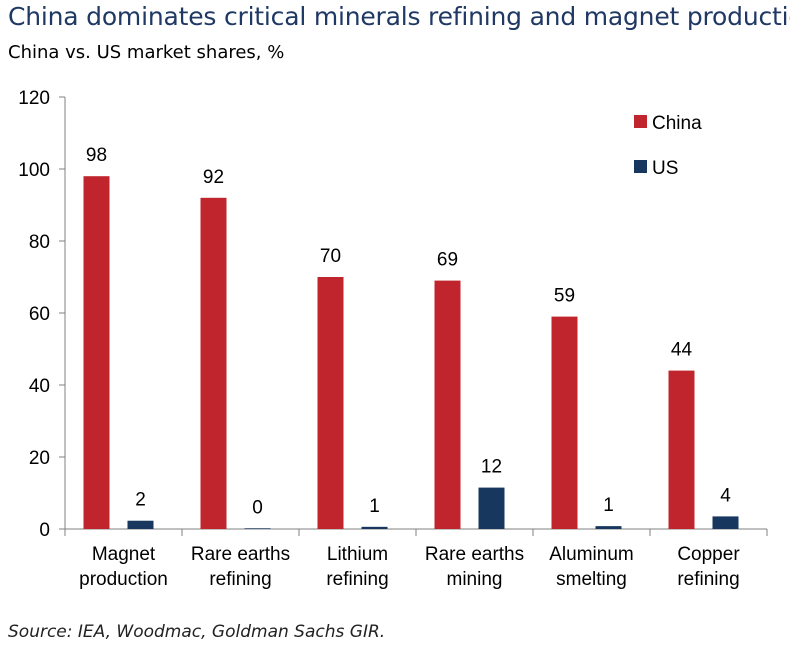 The height and width of the screenshot is (655, 790). Describe the element at coordinates (39, 242) in the screenshot. I see `y-tick-label: 80` at that location.